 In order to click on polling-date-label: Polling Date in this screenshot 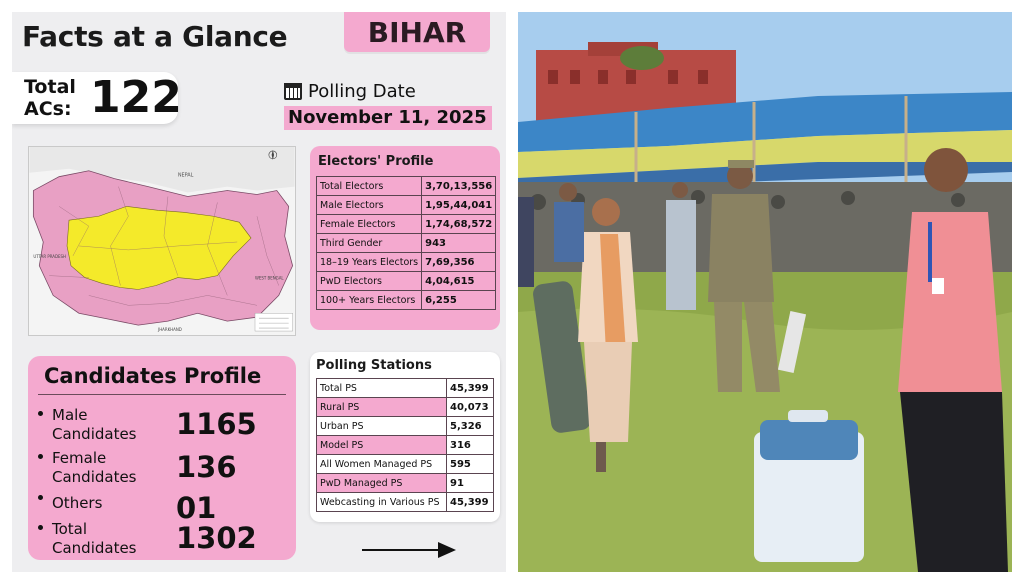, I will do `click(362, 91)`.